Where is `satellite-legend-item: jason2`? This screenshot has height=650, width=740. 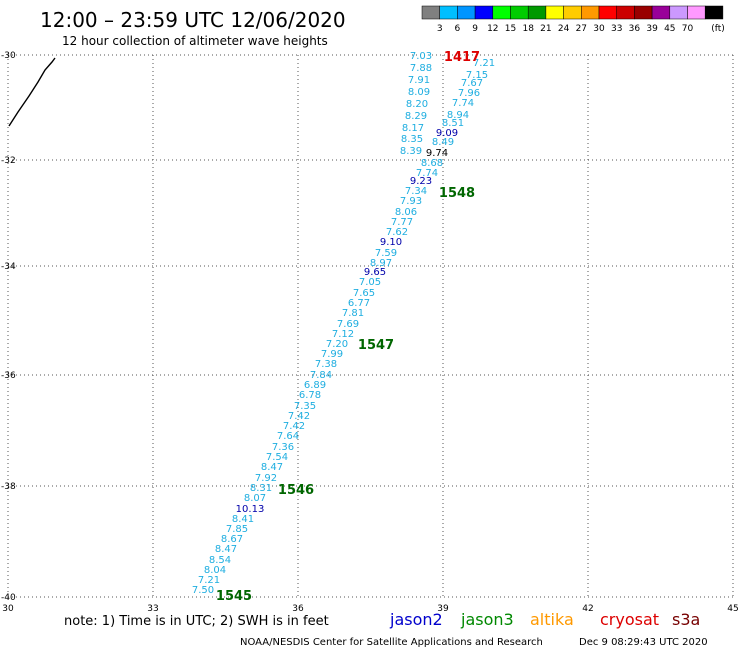 satellite-legend-item: jason2 is located at coordinates (416, 619).